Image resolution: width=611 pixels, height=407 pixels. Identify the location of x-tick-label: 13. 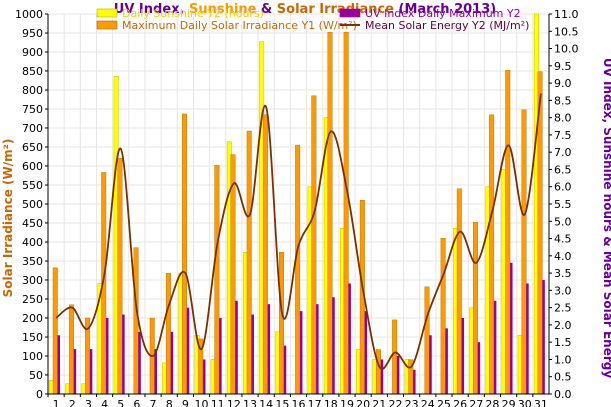
(250, 402).